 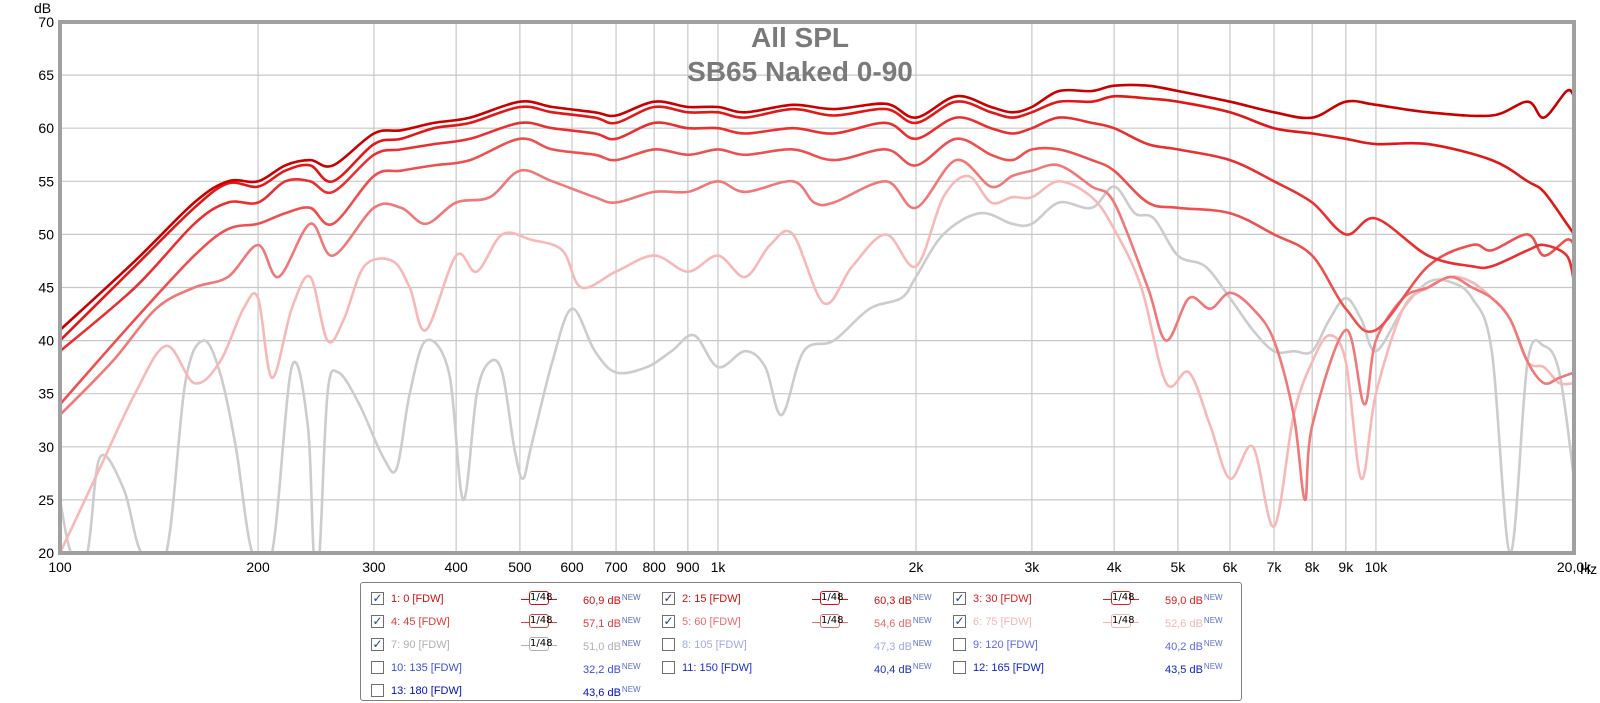 What do you see at coordinates (1574, 567) in the screenshot?
I see `x-tick-label: 20,0k` at bounding box center [1574, 567].